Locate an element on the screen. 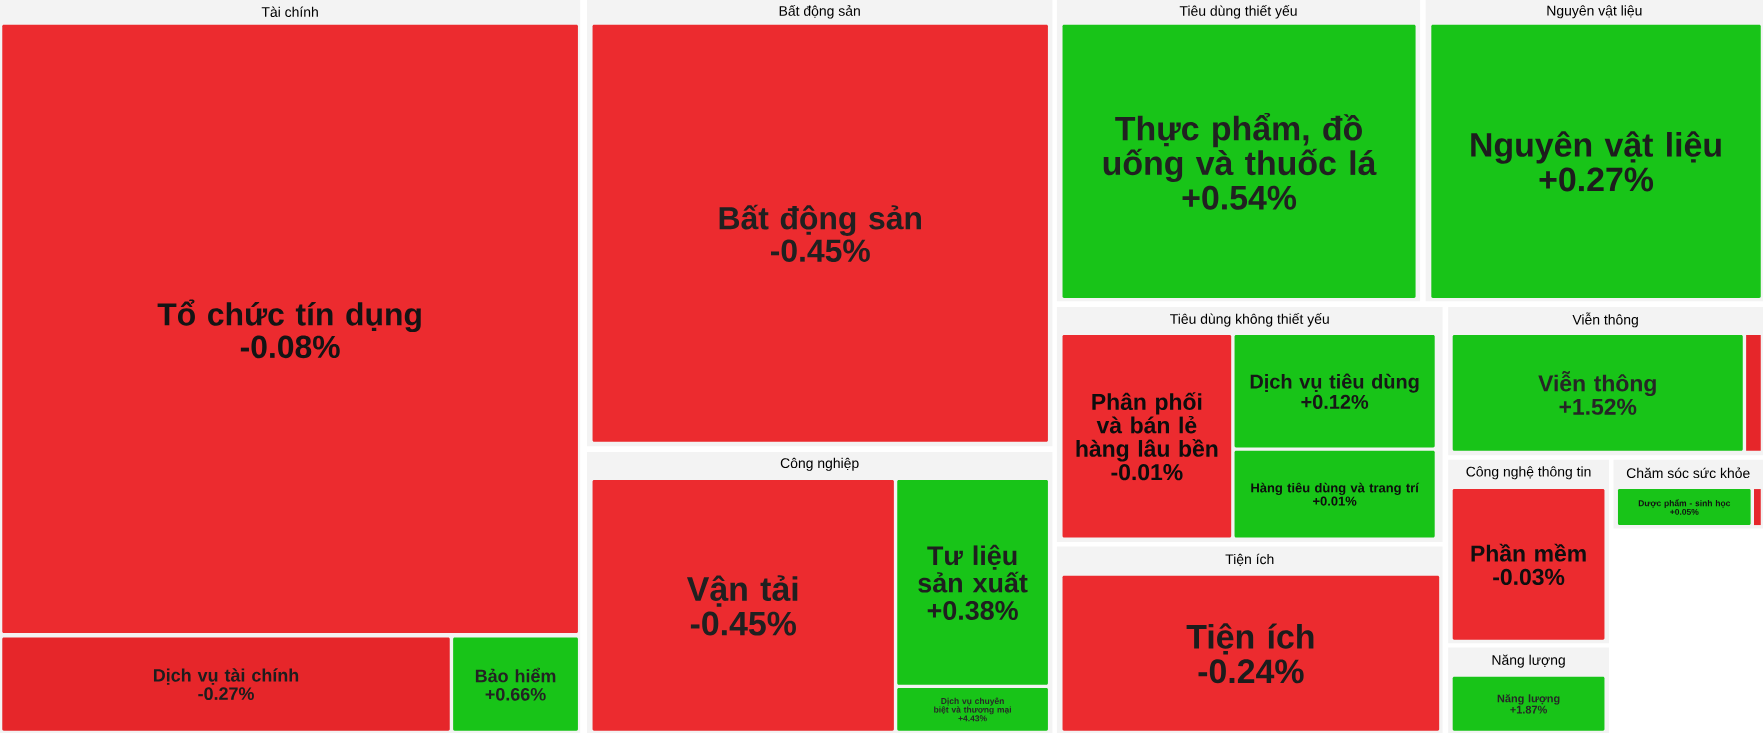 Image resolution: width=1763 pixels, height=733 pixels. series-label: Viễn thông is located at coordinates (1605, 320).